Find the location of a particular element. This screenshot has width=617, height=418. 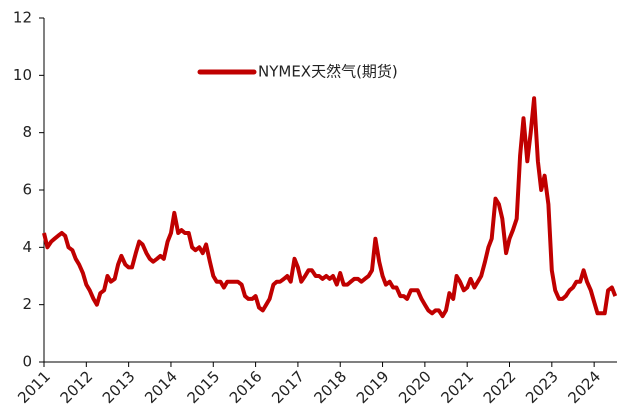

y-tick-label: 2 is located at coordinates (27, 304).